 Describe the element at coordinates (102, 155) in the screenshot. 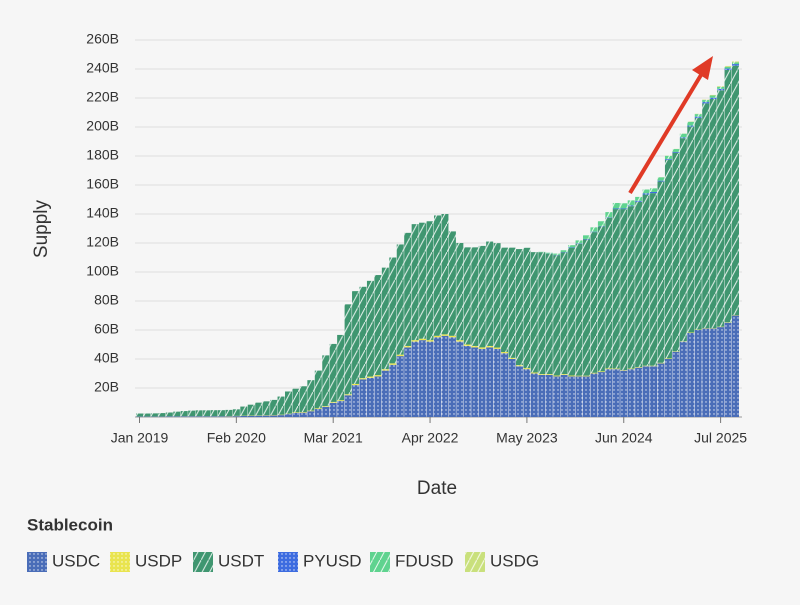

I see `y-tick-label: 180B` at that location.